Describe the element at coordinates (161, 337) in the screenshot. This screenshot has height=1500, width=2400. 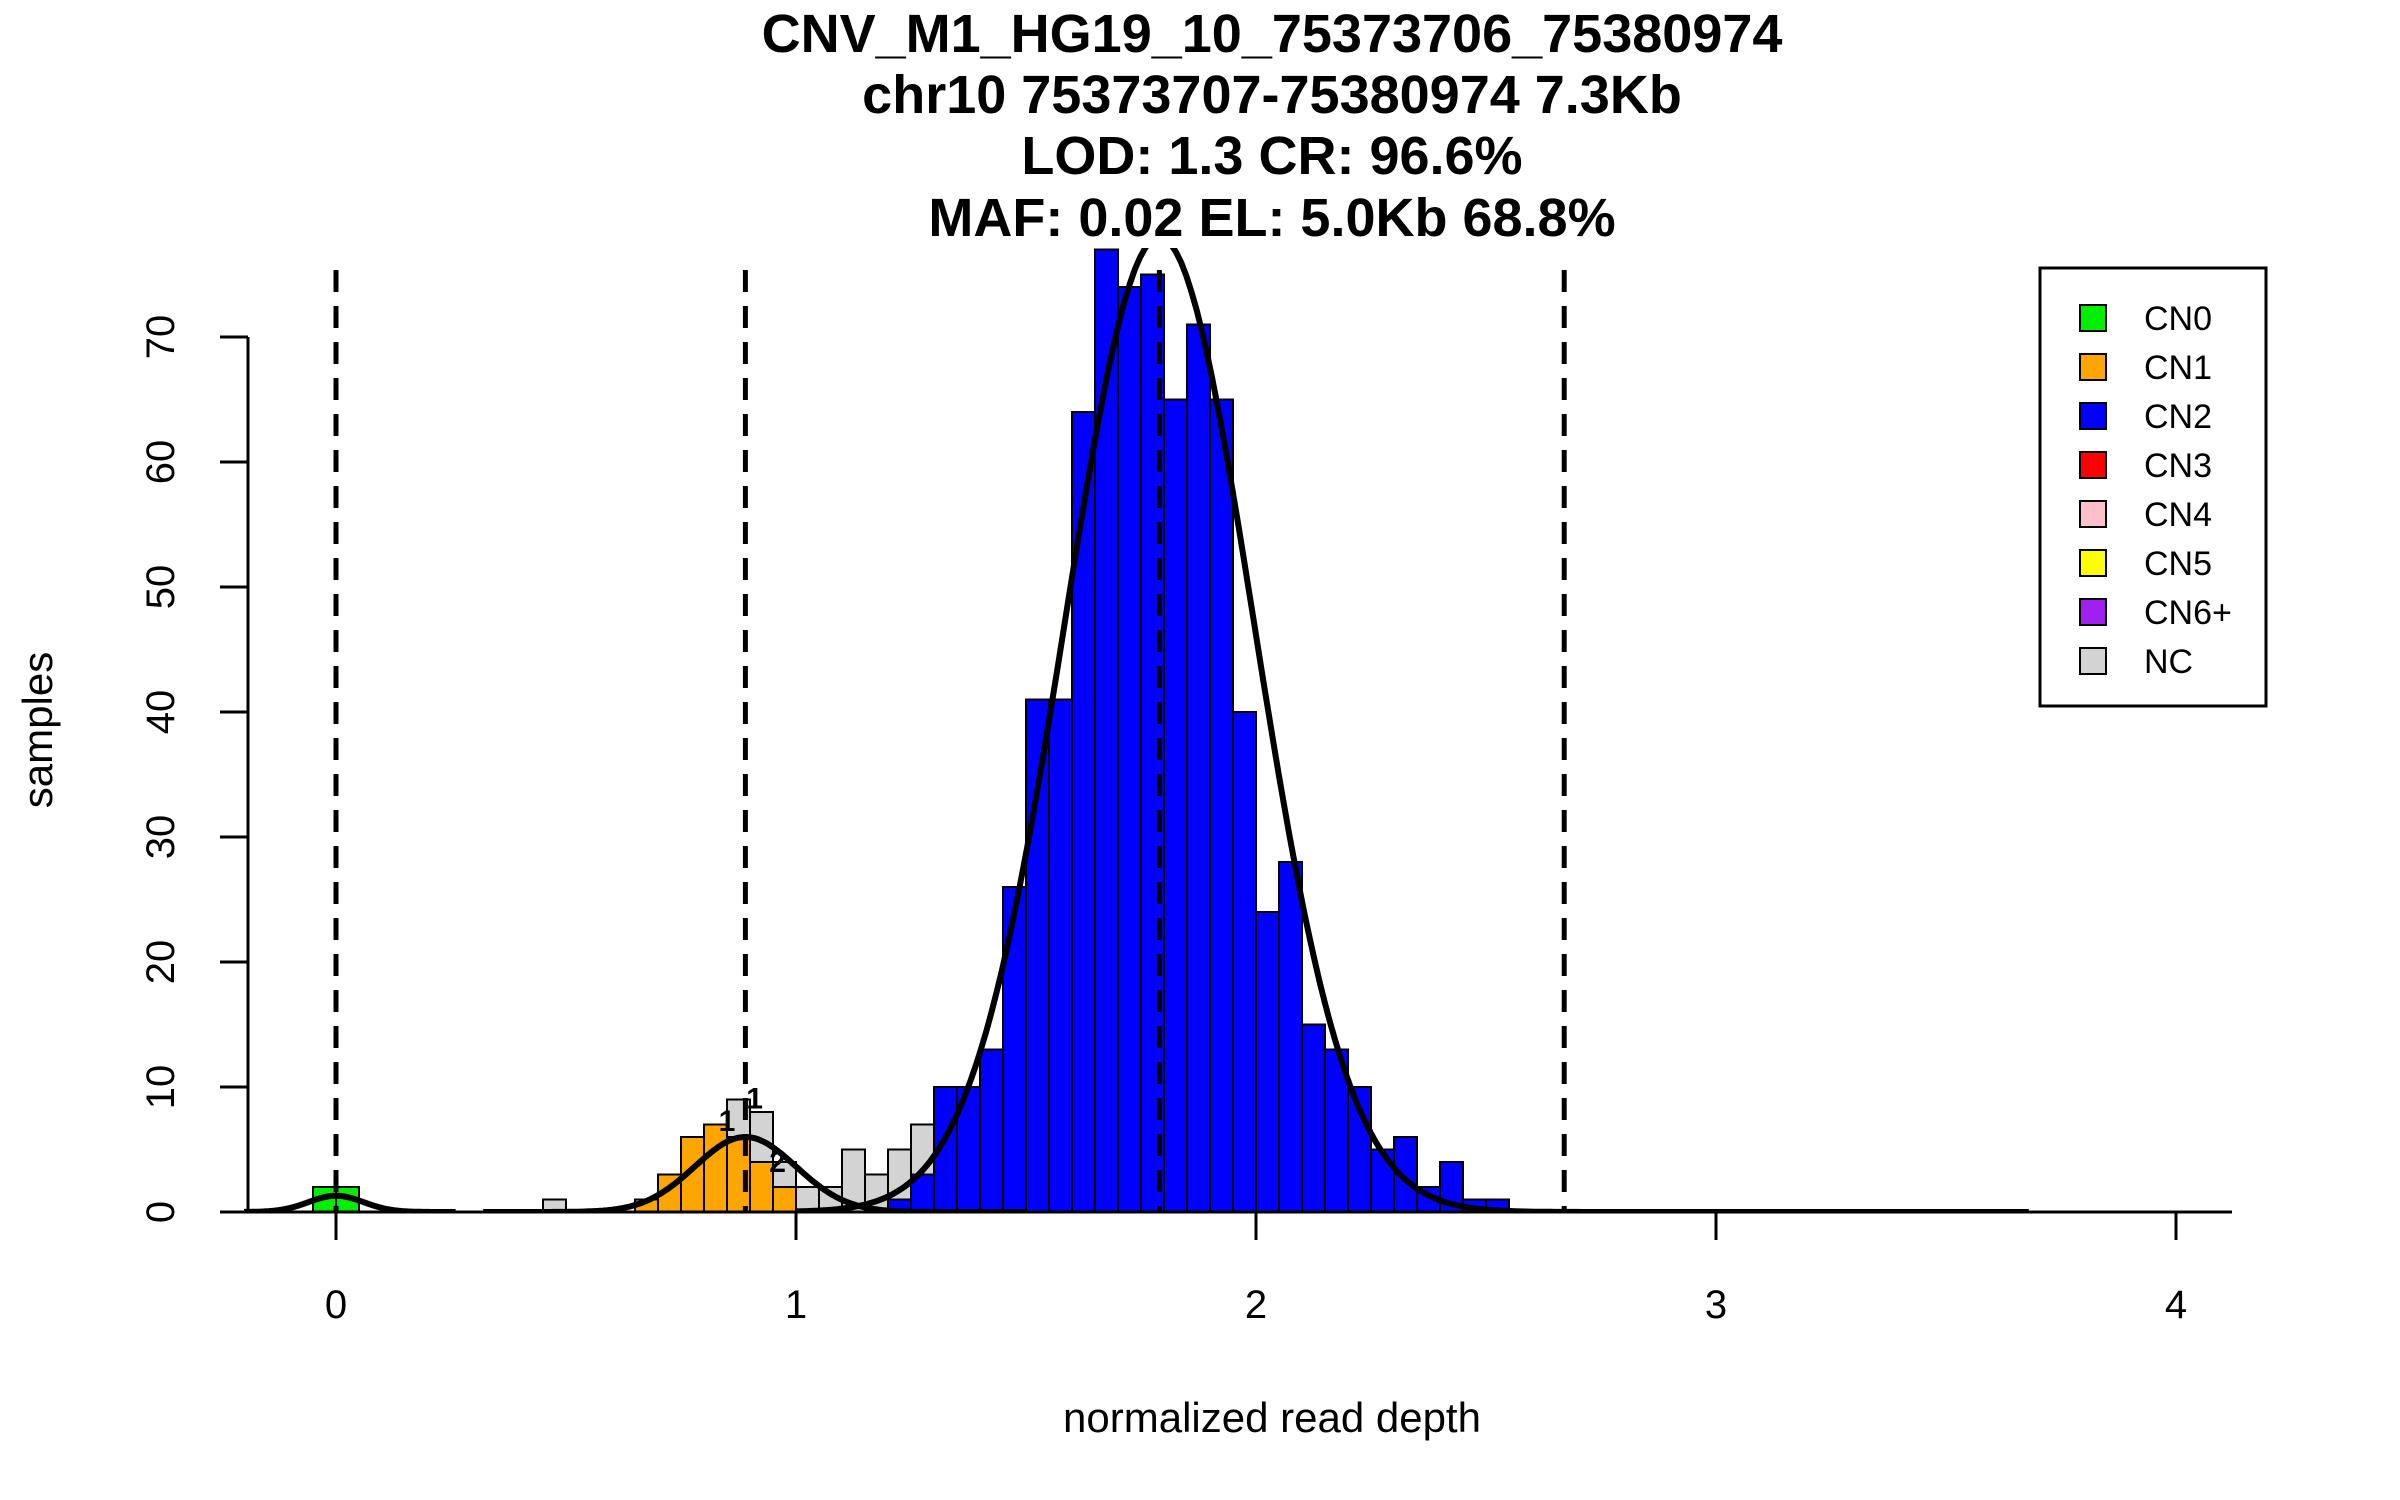
I see `y-tick-label-70: 70` at that location.